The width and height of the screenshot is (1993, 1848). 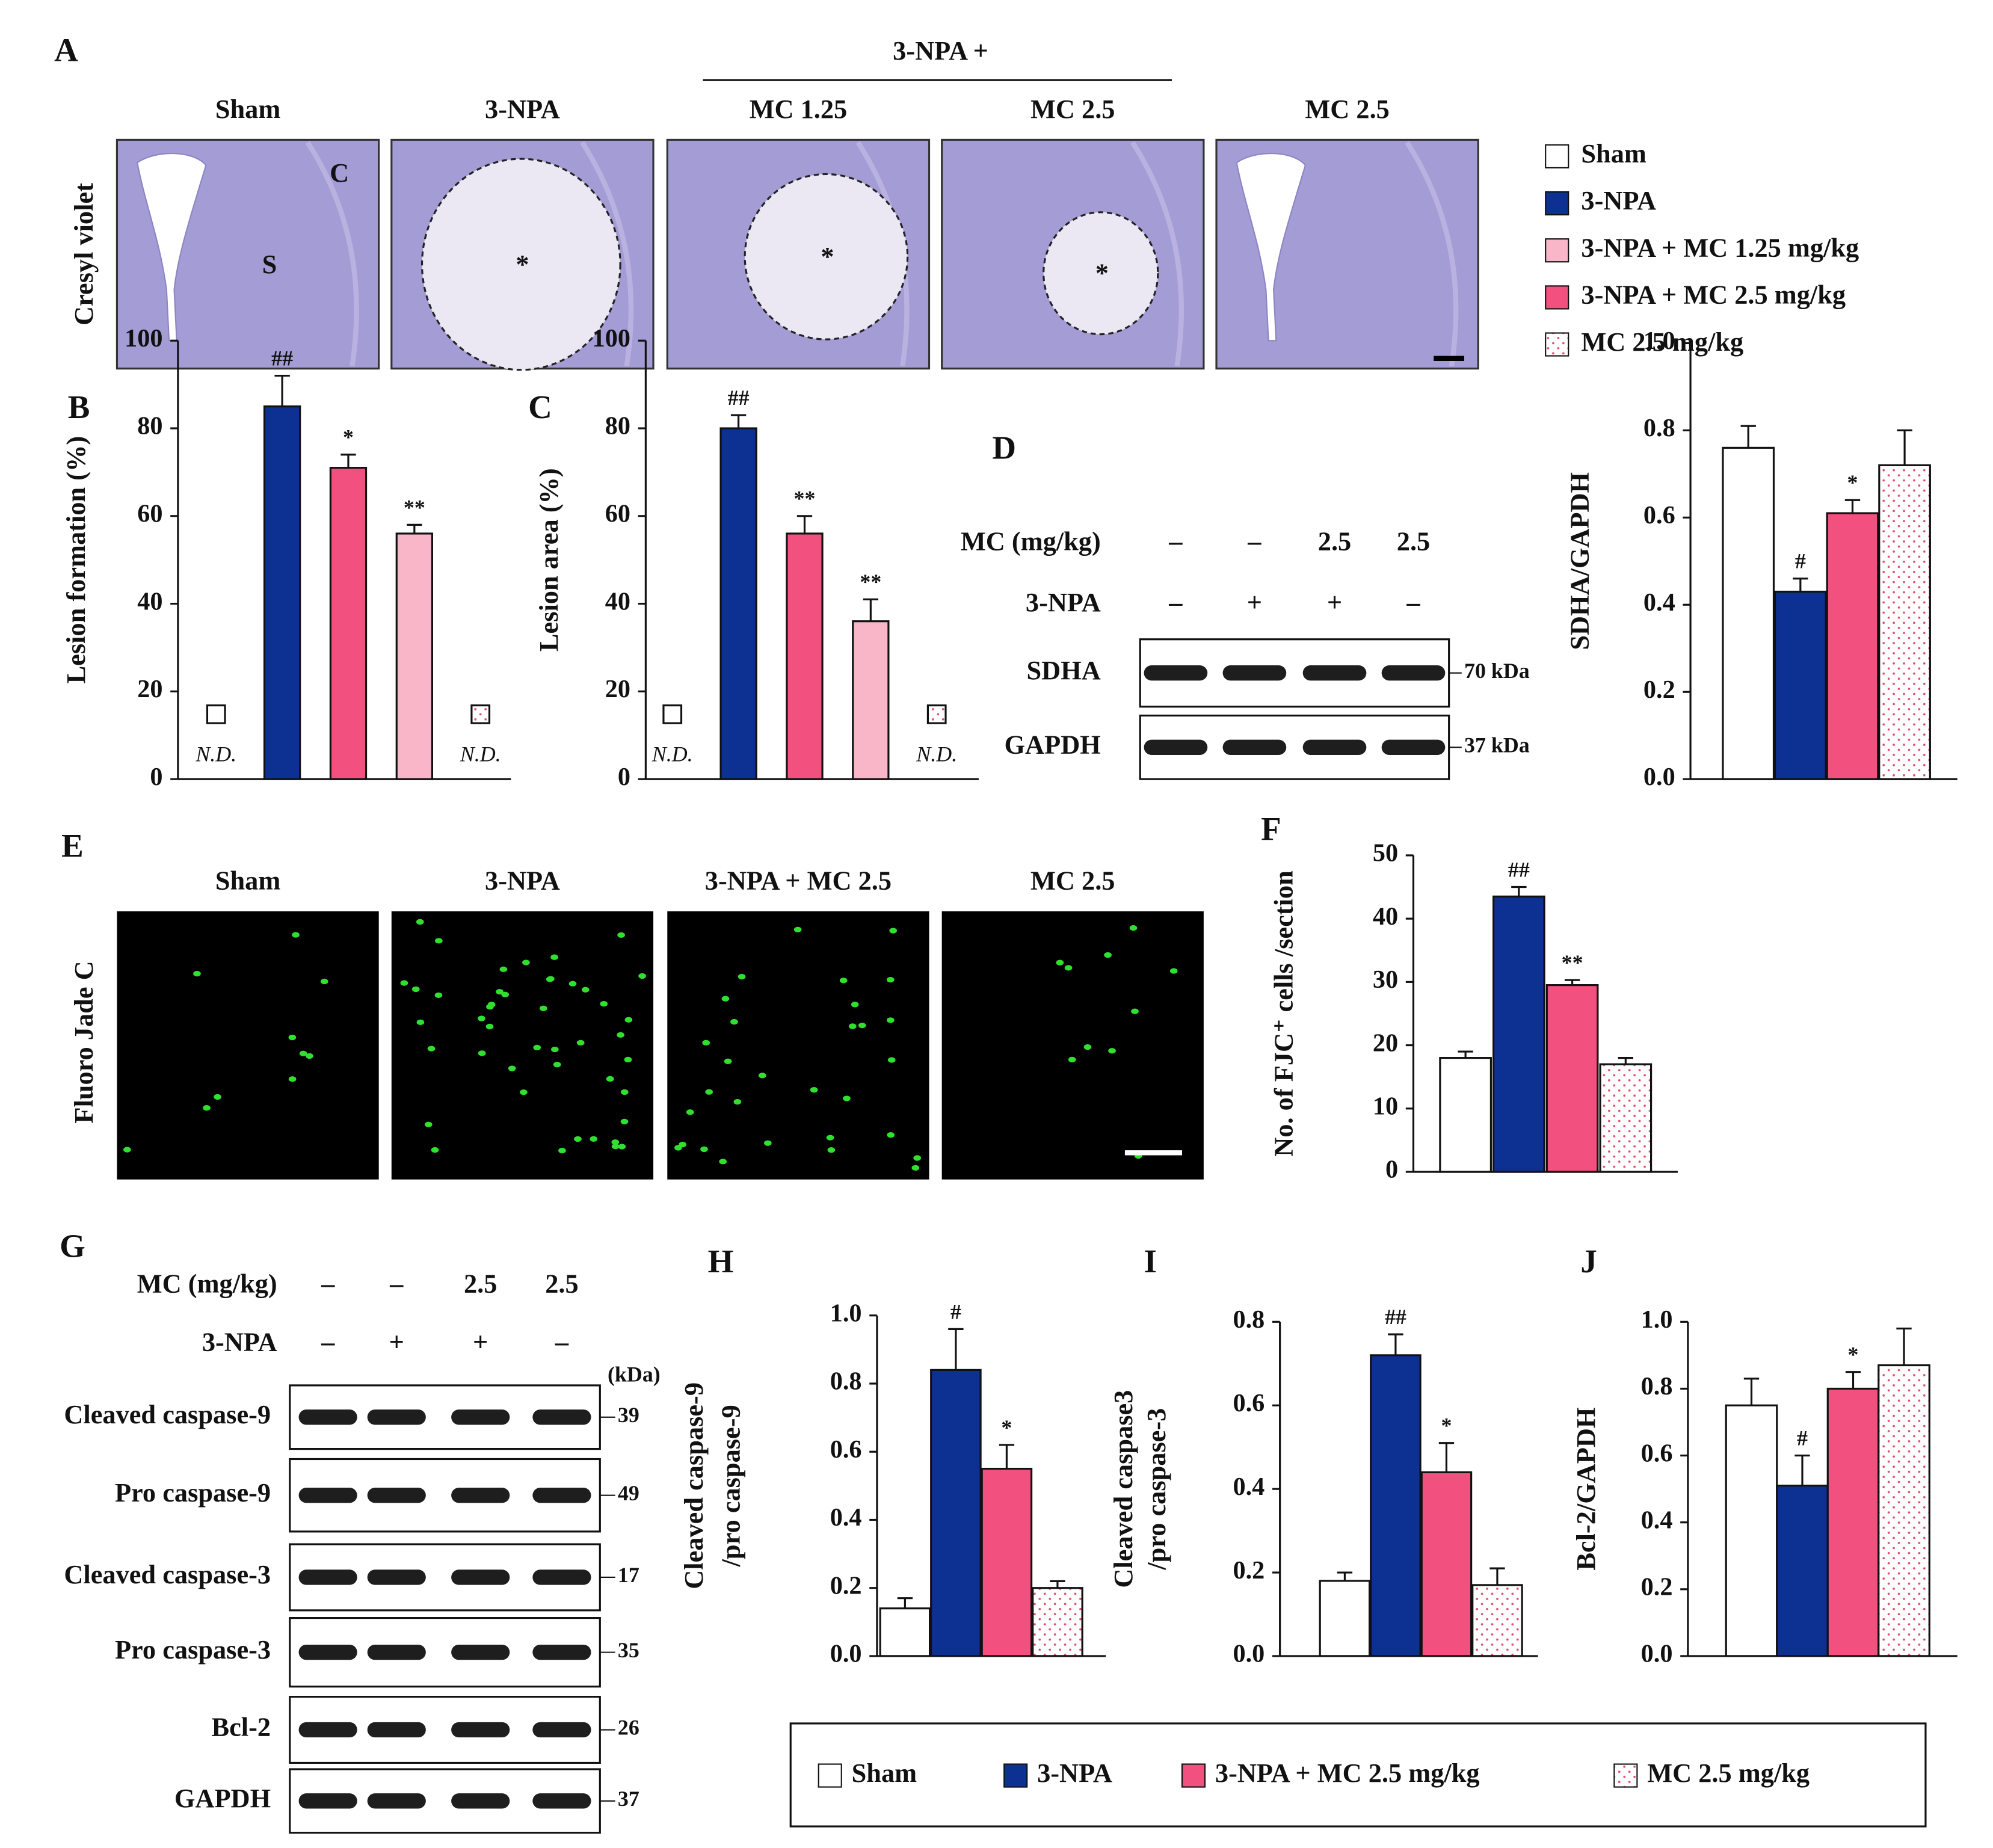 What do you see at coordinates (629, 1415) in the screenshot?
I see `size-label: 39` at bounding box center [629, 1415].